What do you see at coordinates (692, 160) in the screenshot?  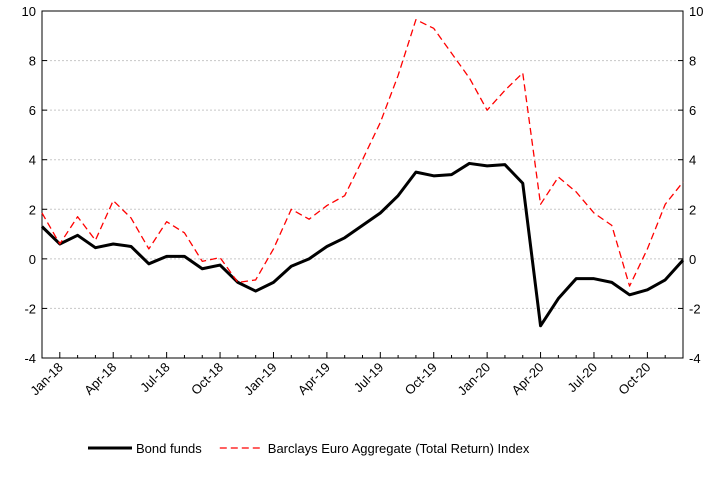 I see `y2-tick-label: 4` at bounding box center [692, 160].